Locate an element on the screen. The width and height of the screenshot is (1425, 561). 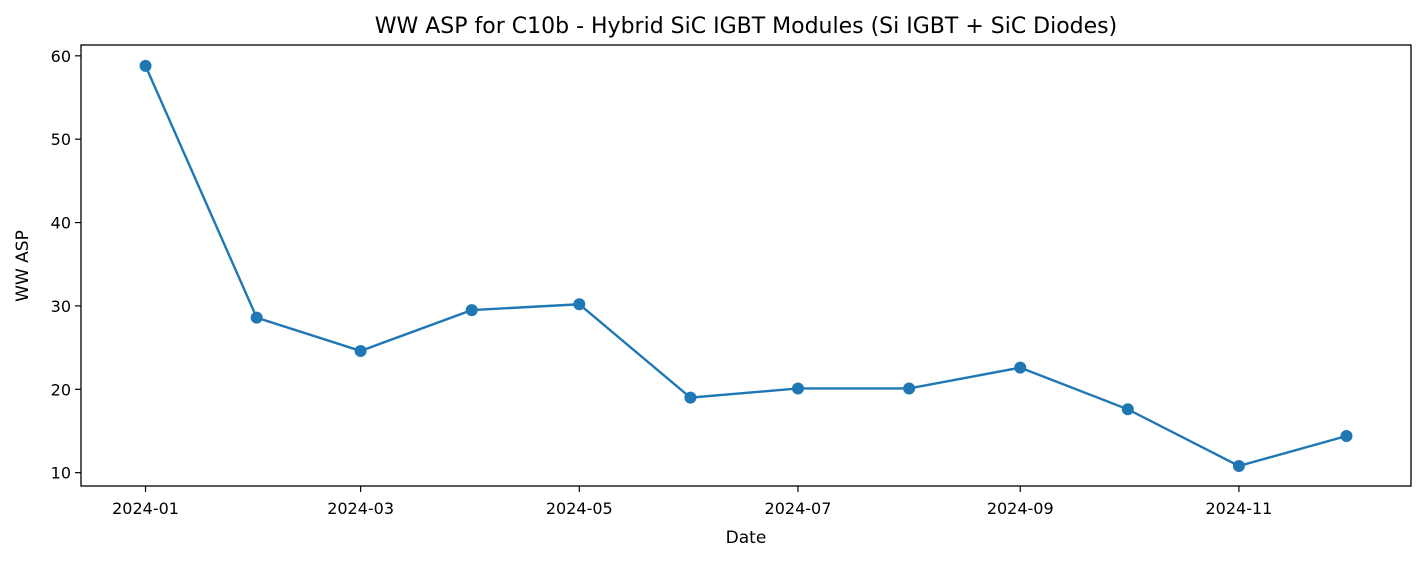
y-axis-label: WW ASP is located at coordinates (23, 266).